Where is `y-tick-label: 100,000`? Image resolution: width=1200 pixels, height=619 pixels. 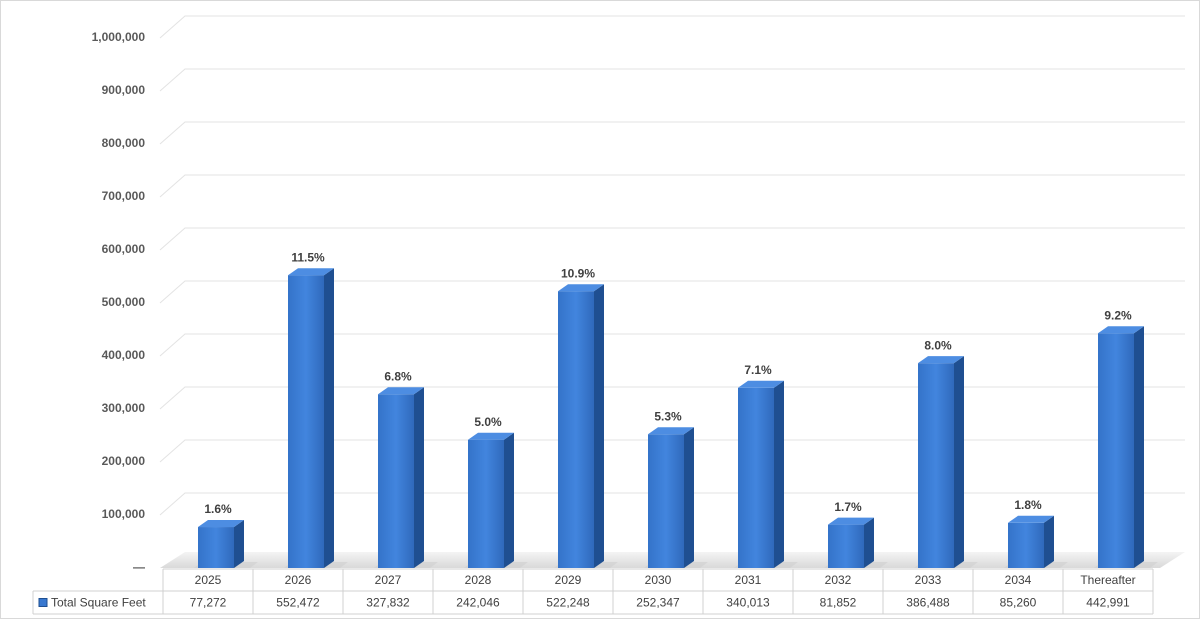 y-tick-label: 100,000 is located at coordinates (124, 514).